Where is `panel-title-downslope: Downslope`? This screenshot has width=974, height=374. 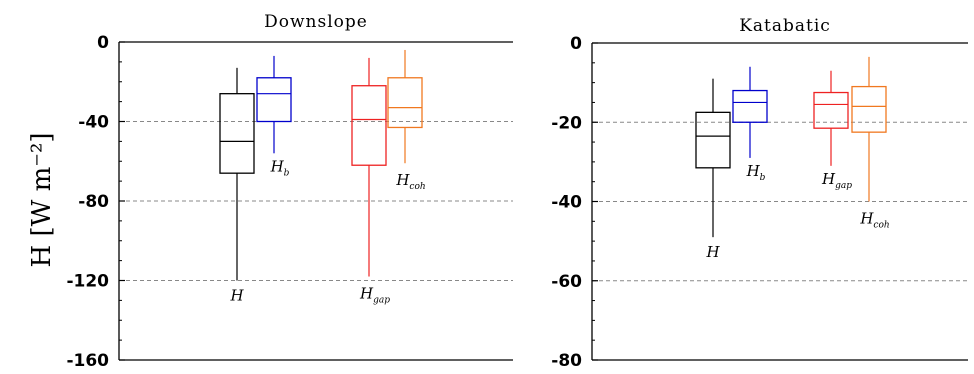 panel-title-downslope: Downslope is located at coordinates (316, 22).